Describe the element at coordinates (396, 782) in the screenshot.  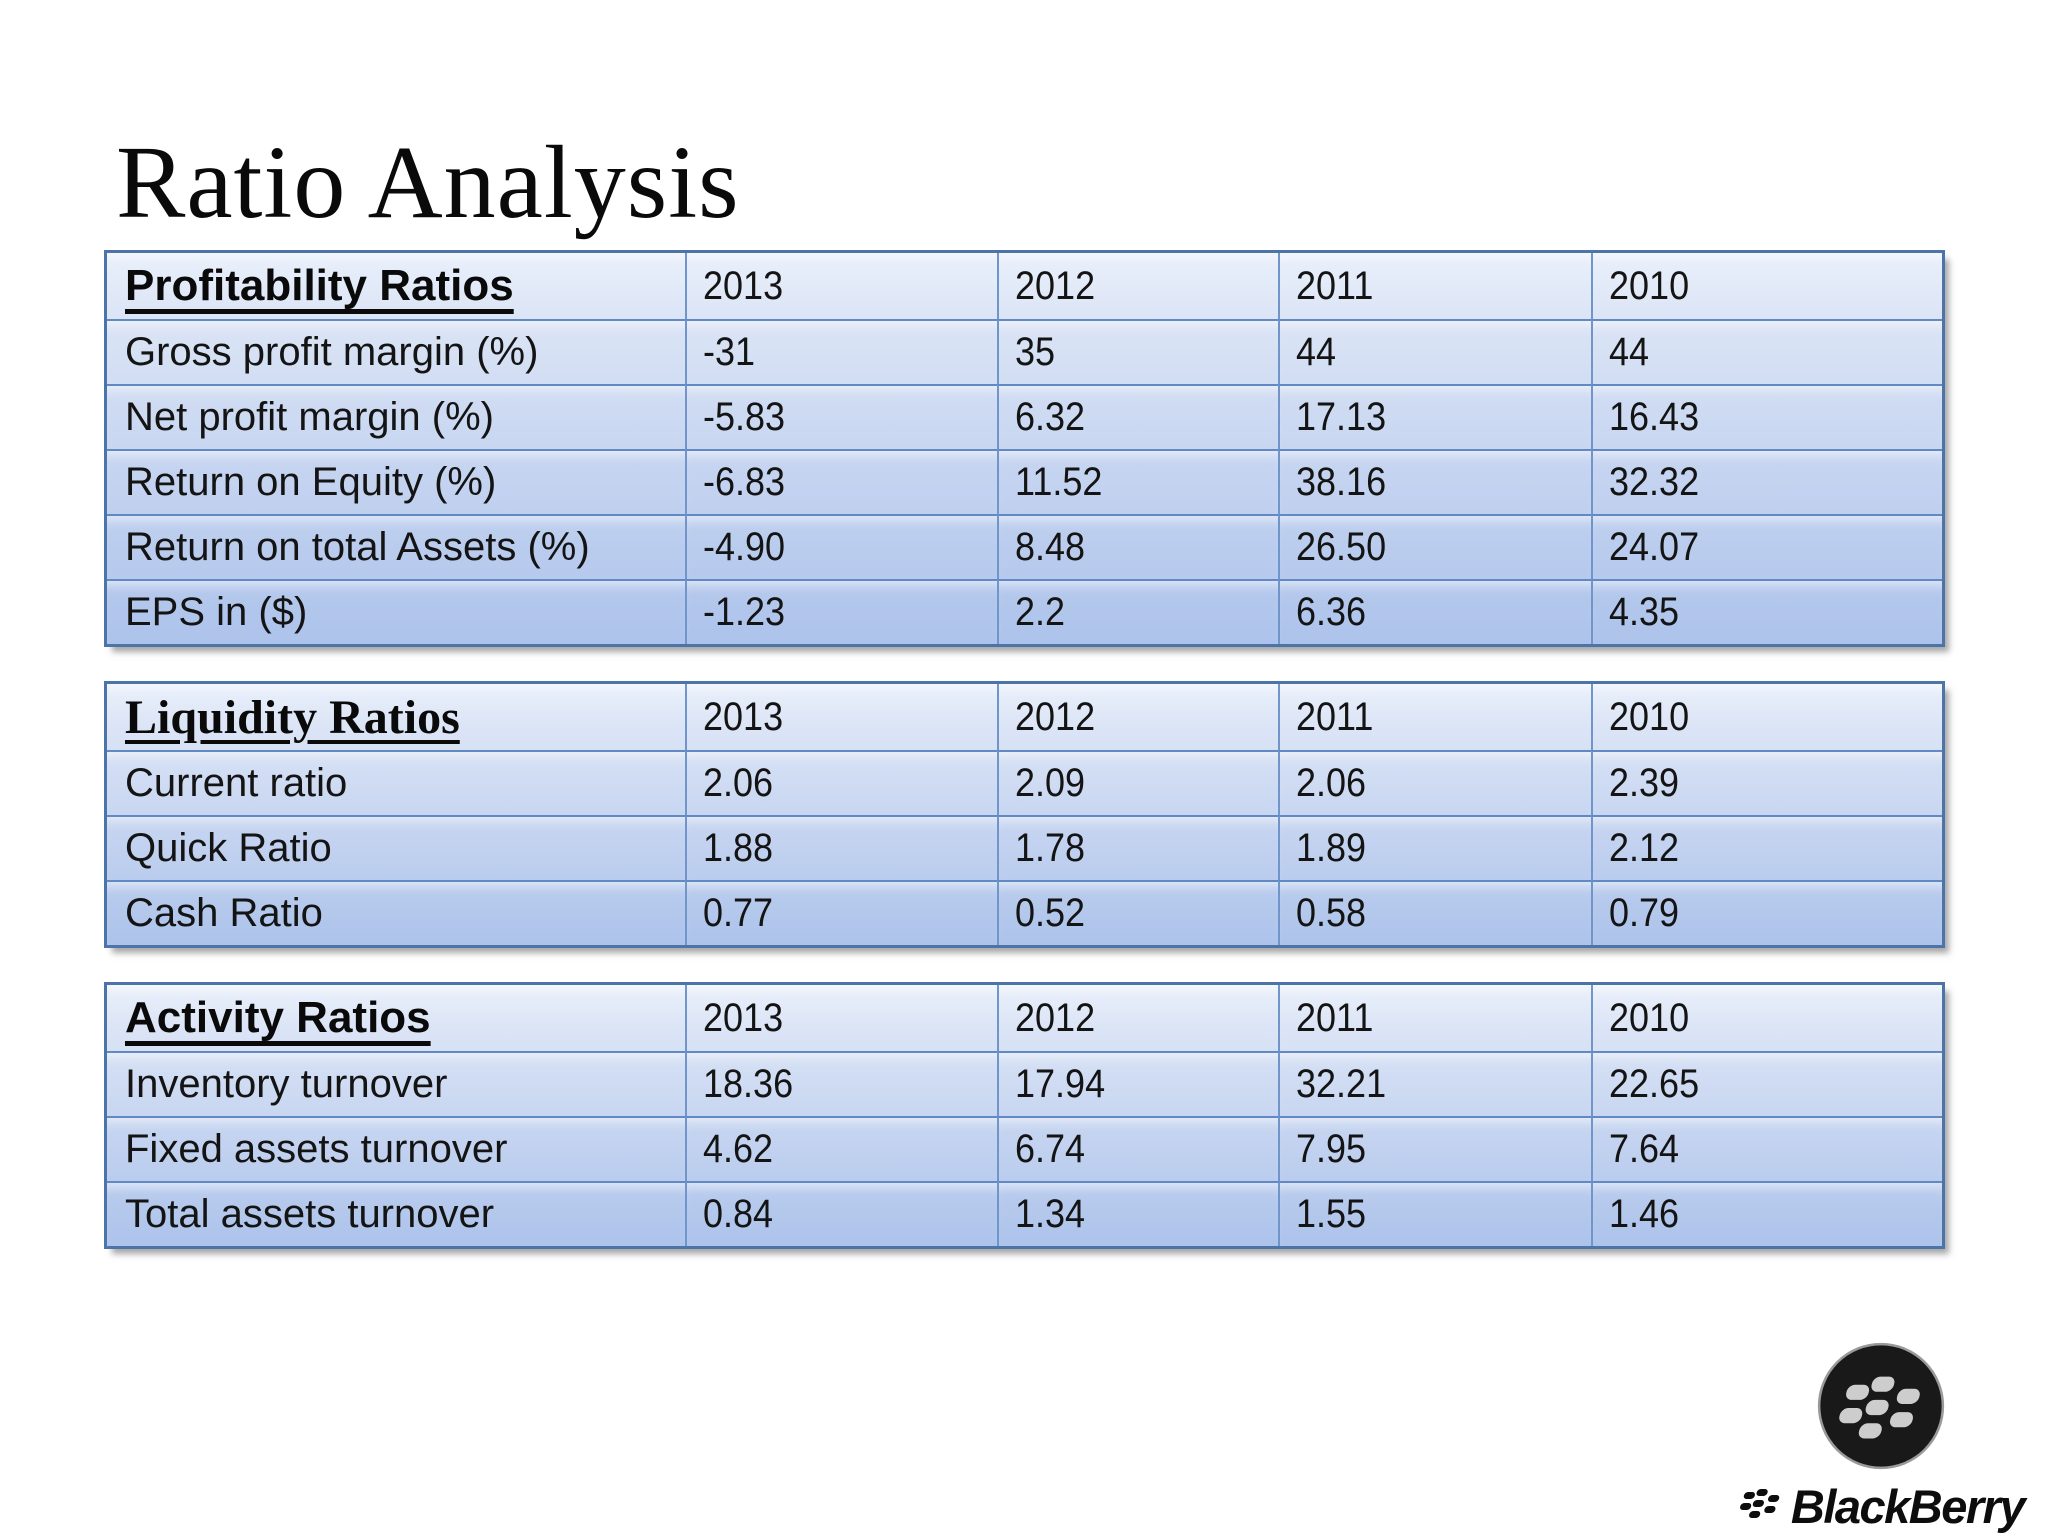
I see `row-label-cell: Current ratio` at that location.